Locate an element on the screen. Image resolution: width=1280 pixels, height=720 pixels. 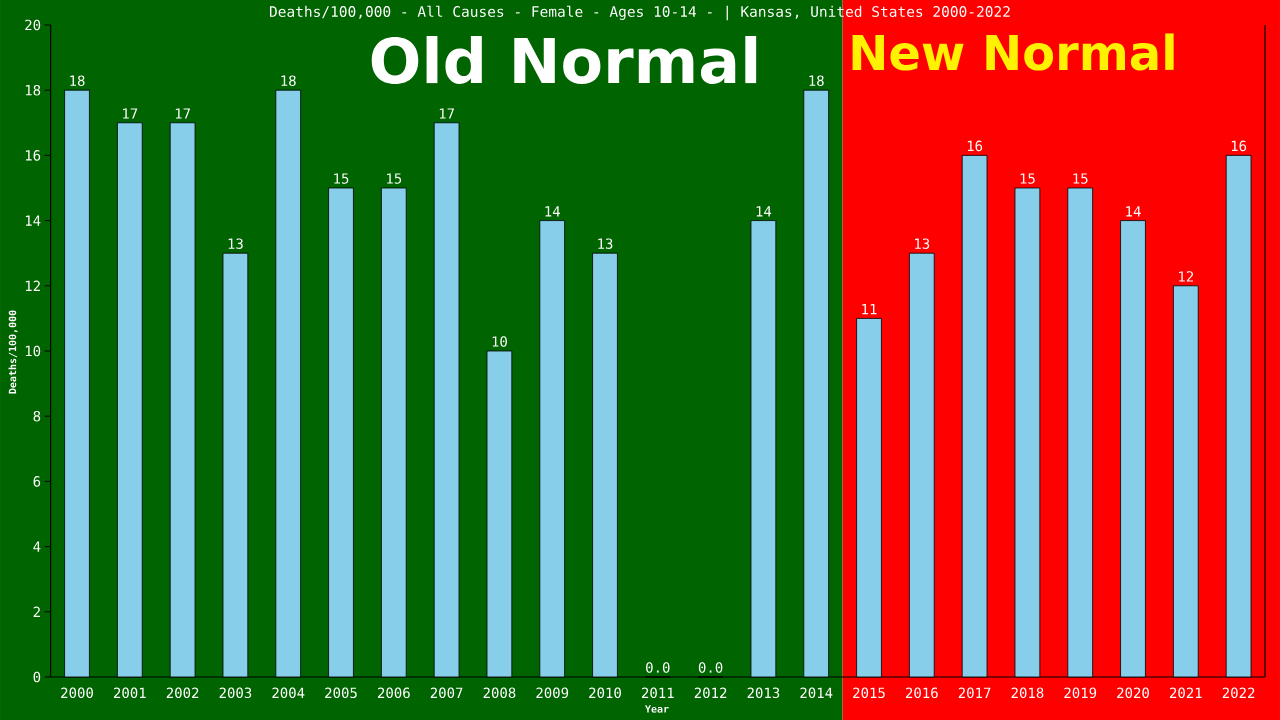
x-tick-label: 2015 is located at coordinates (869, 693).